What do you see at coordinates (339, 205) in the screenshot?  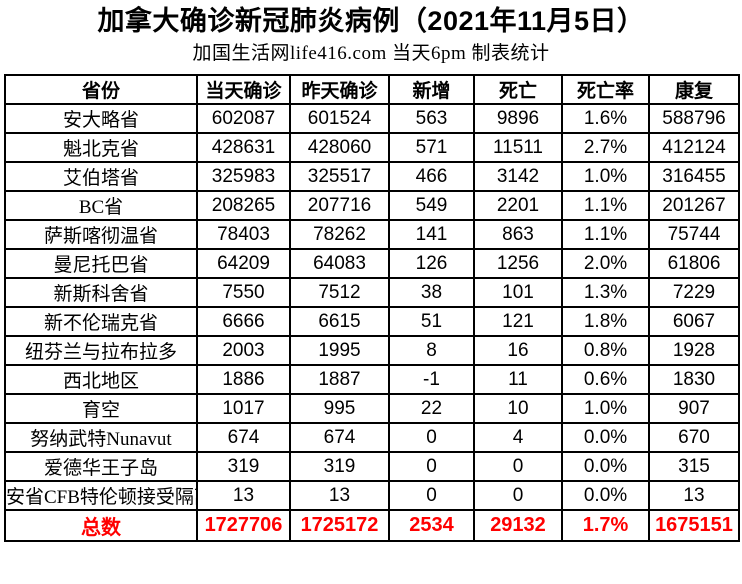 I see `stat-value: 207716` at bounding box center [339, 205].